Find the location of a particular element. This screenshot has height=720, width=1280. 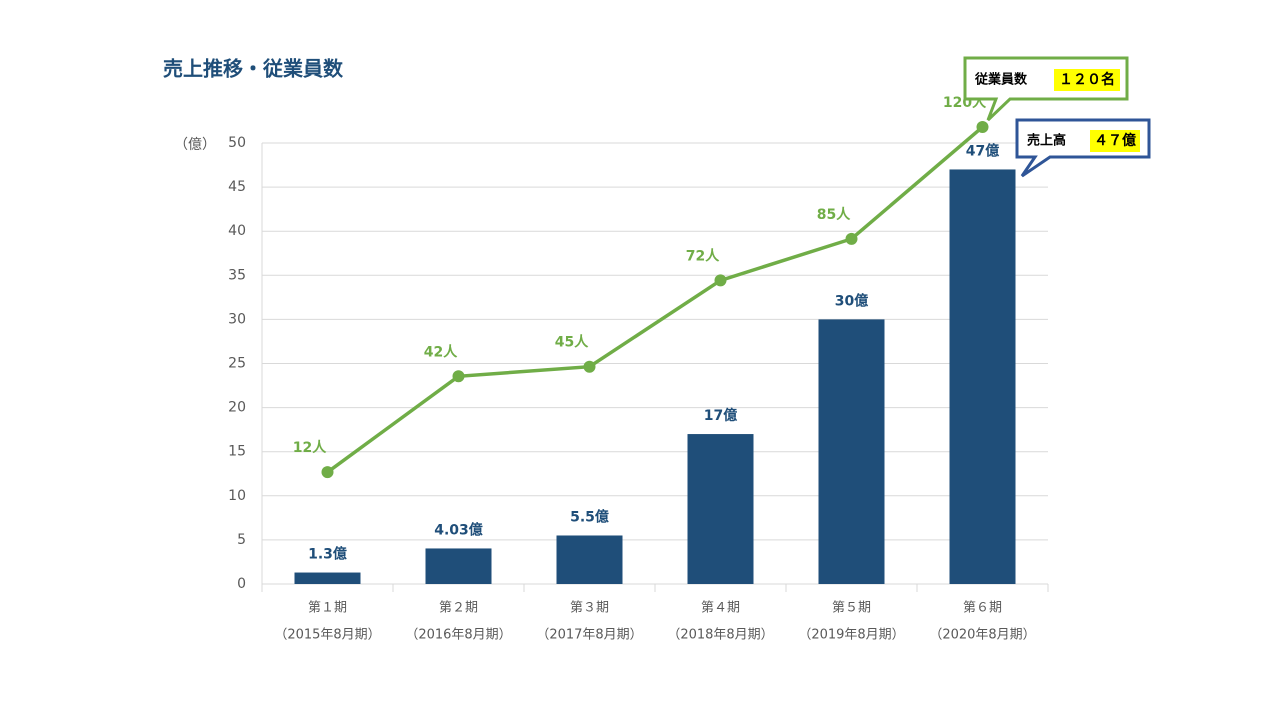

callout-highlight: １２０名 is located at coordinates (1087, 79).